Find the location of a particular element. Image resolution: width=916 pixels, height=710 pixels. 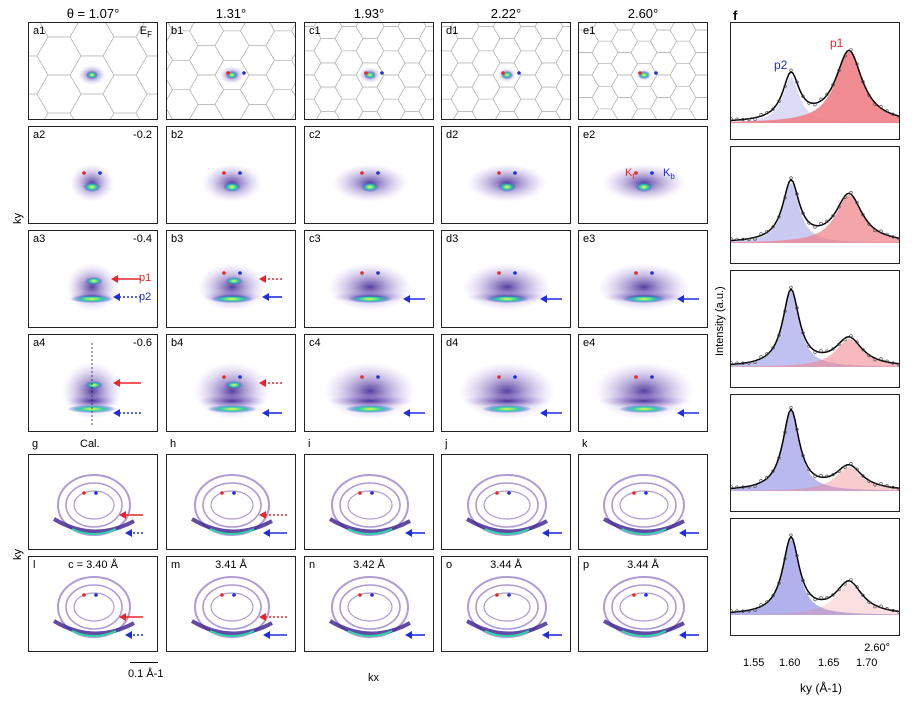

panel-label: a3 is located at coordinates (39, 239).